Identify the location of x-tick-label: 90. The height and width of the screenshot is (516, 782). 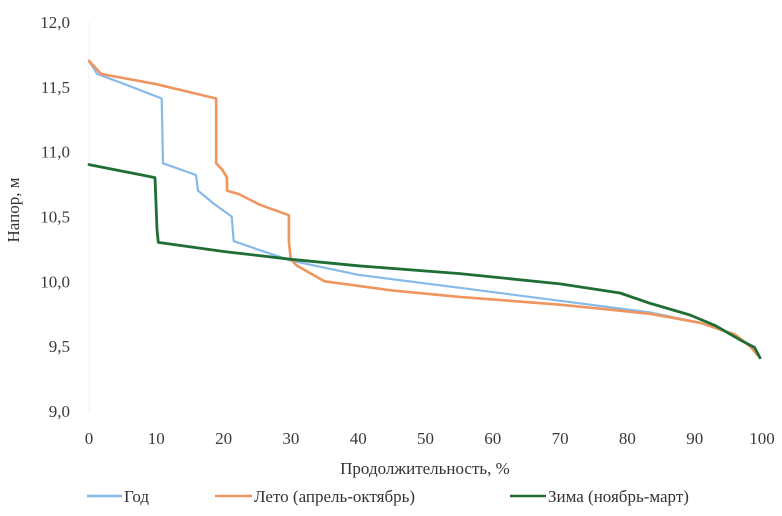
(694, 438).